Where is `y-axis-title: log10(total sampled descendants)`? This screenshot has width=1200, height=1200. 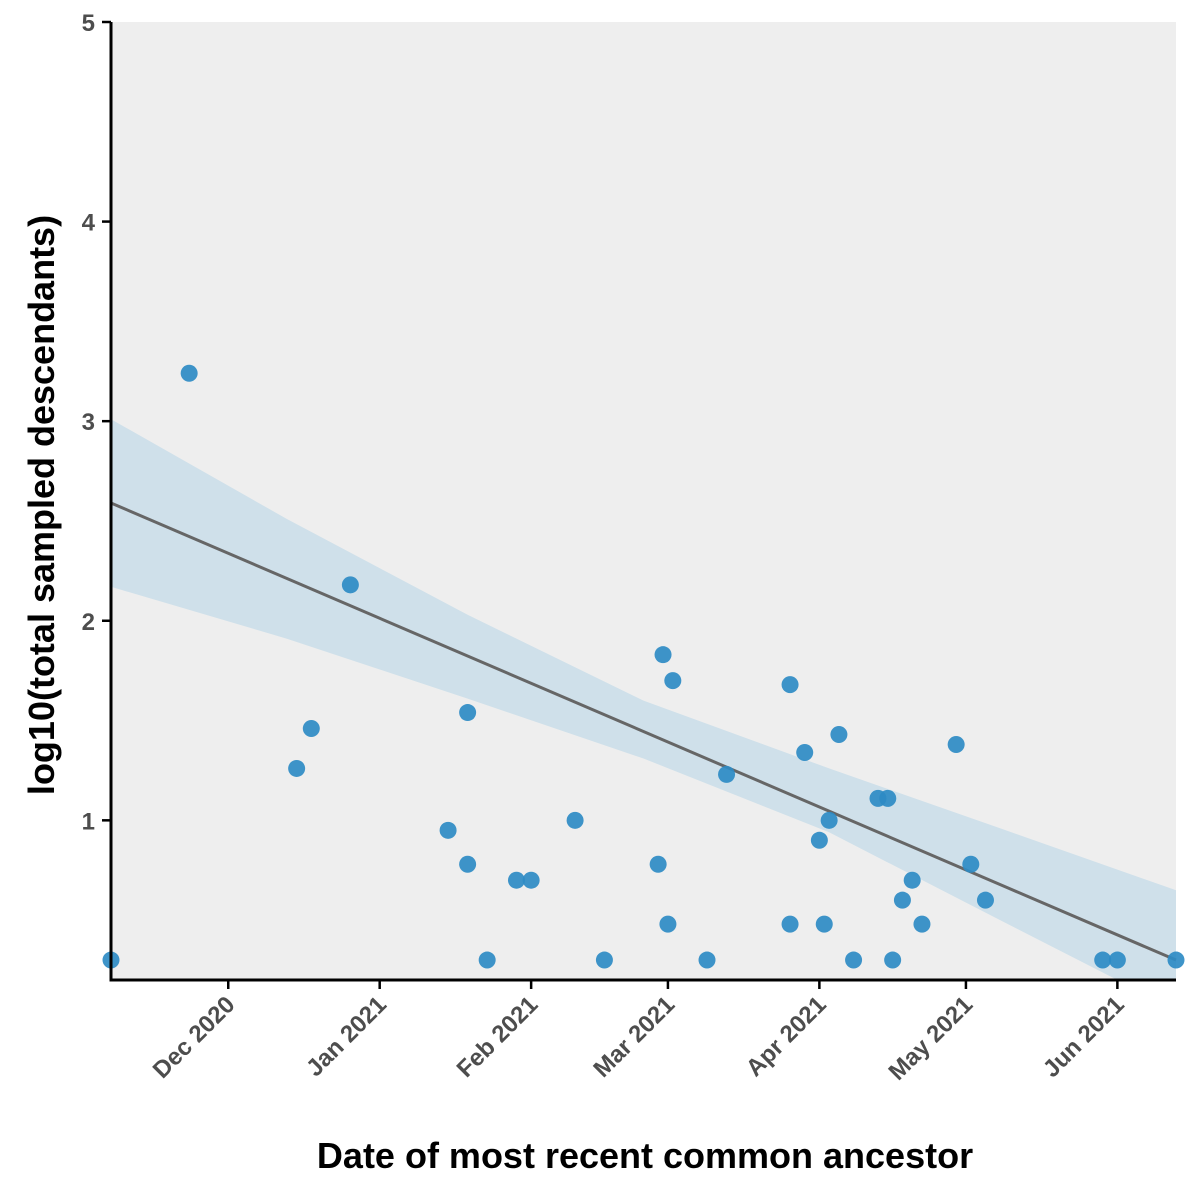
y-axis-title: log10(total sampled descendants) is located at coordinates (41, 505).